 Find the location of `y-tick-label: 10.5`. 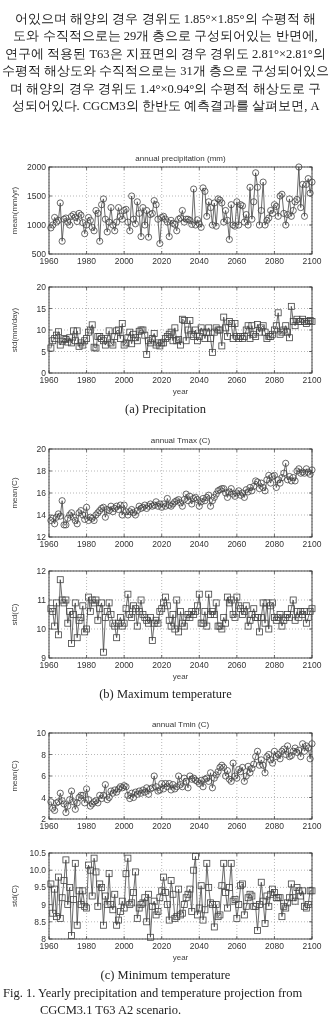

y-tick-label: 10.5 is located at coordinates (38, 853).